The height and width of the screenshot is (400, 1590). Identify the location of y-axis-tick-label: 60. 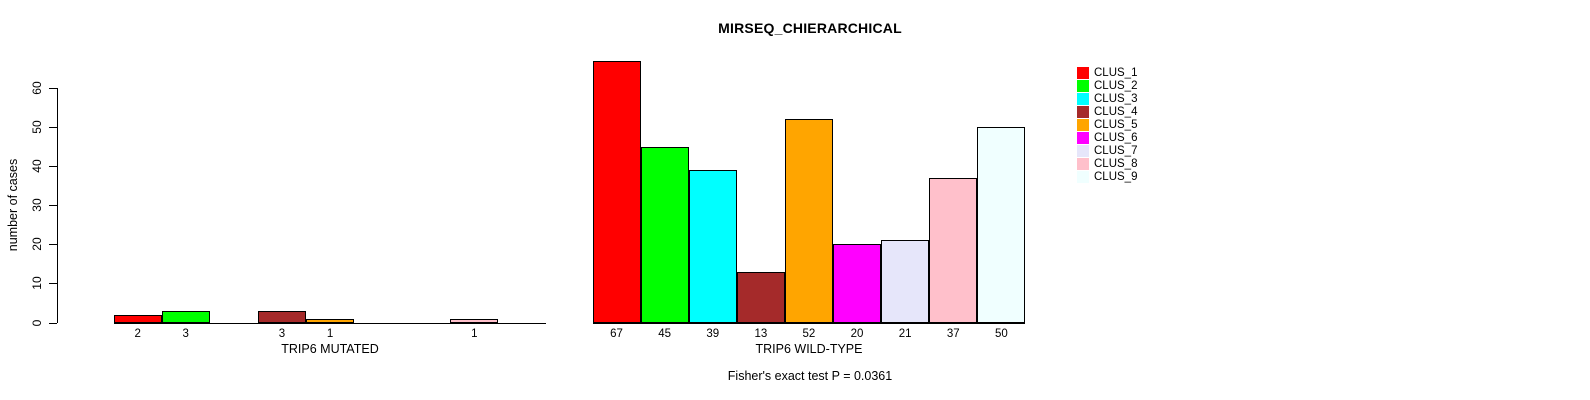
(37, 88).